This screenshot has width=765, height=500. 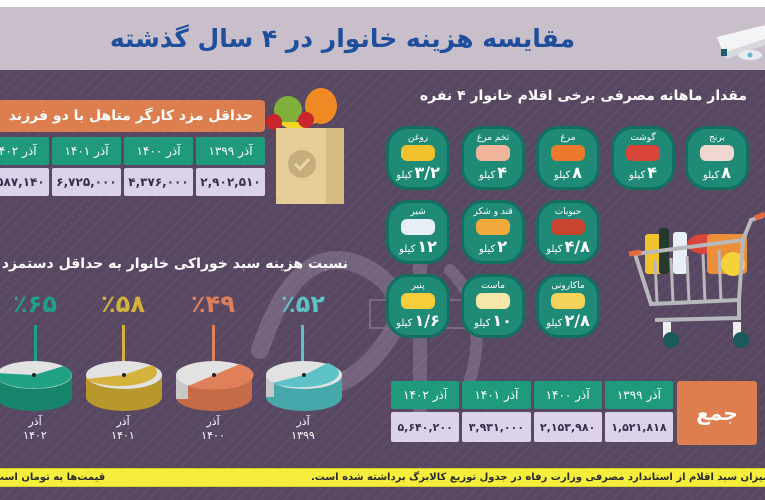 What do you see at coordinates (425, 427) in the screenshot?
I see `total-value-1402: ۵,۶۴۰,۲۰۰` at bounding box center [425, 427].